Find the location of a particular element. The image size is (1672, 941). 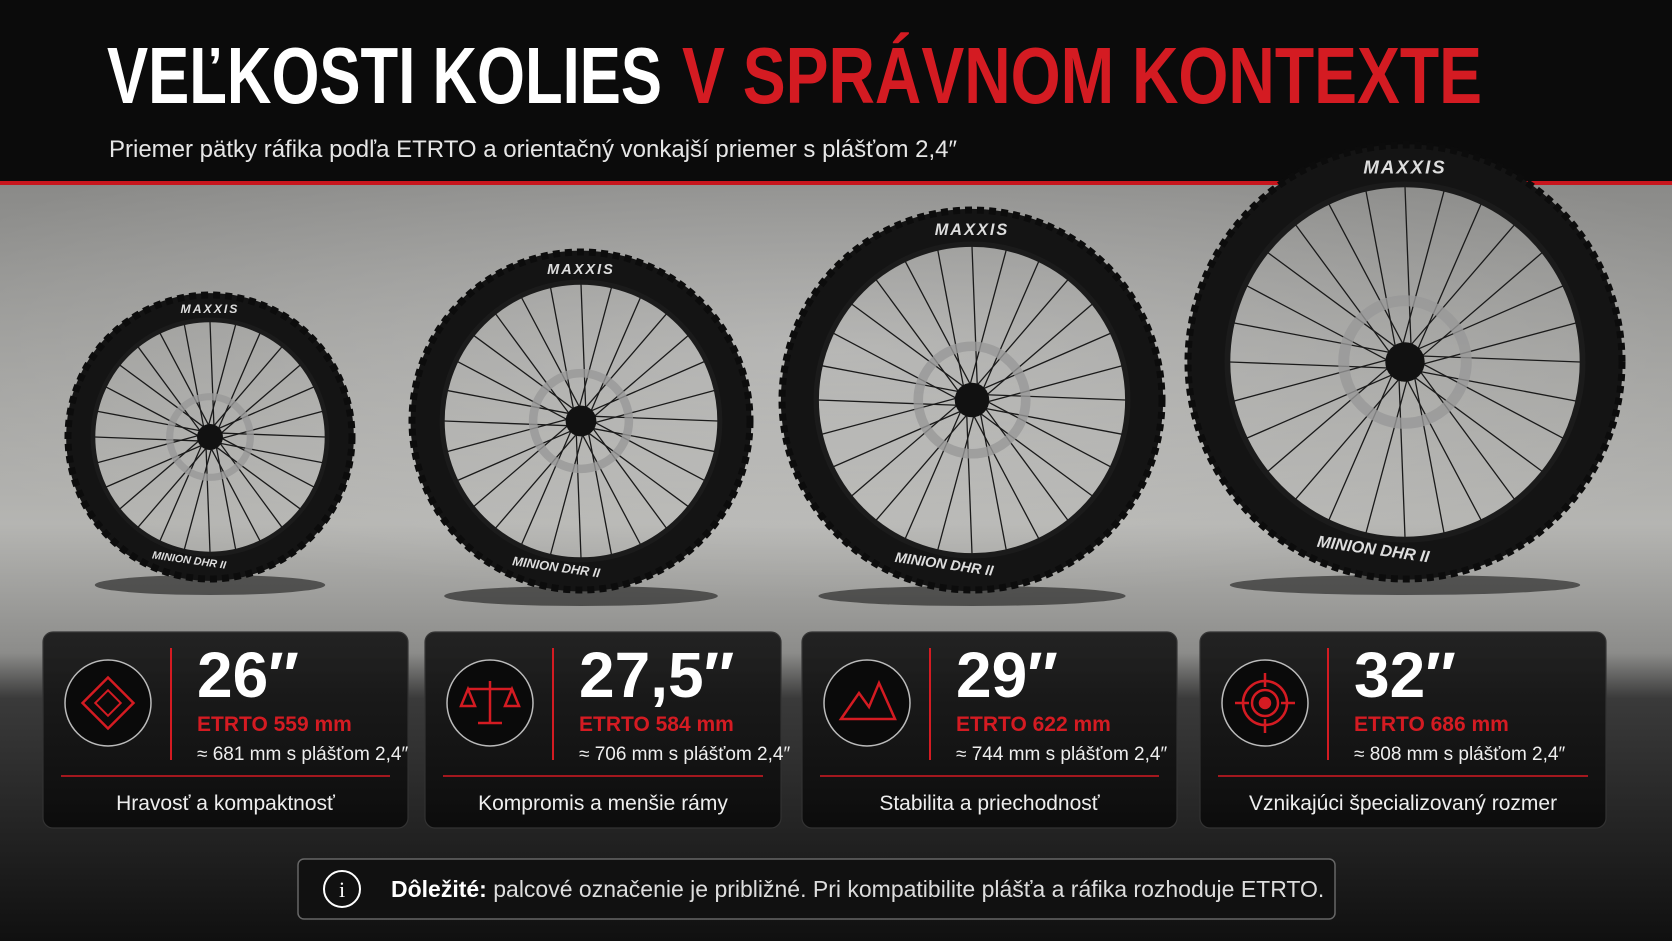

card-size: 27,5″ is located at coordinates (656, 675).